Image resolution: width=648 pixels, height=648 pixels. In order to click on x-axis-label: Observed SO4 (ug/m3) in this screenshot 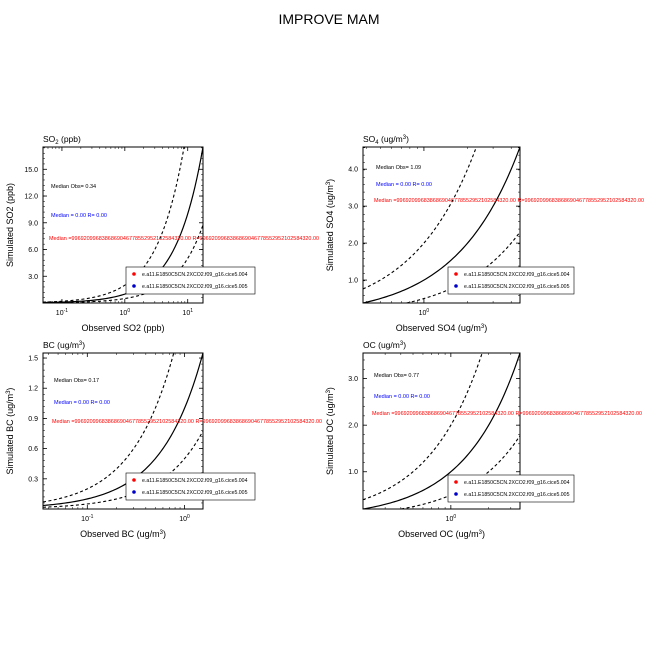, I will do `click(441, 328)`.